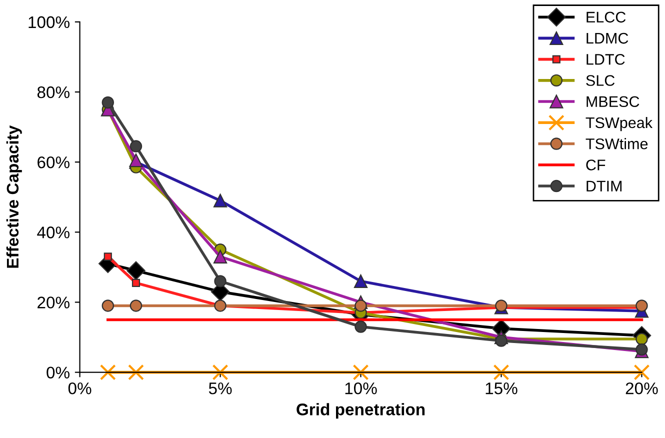 The height and width of the screenshot is (438, 665). Describe the element at coordinates (14, 196) in the screenshot. I see `y-axis-title: Effective Capacity` at that location.